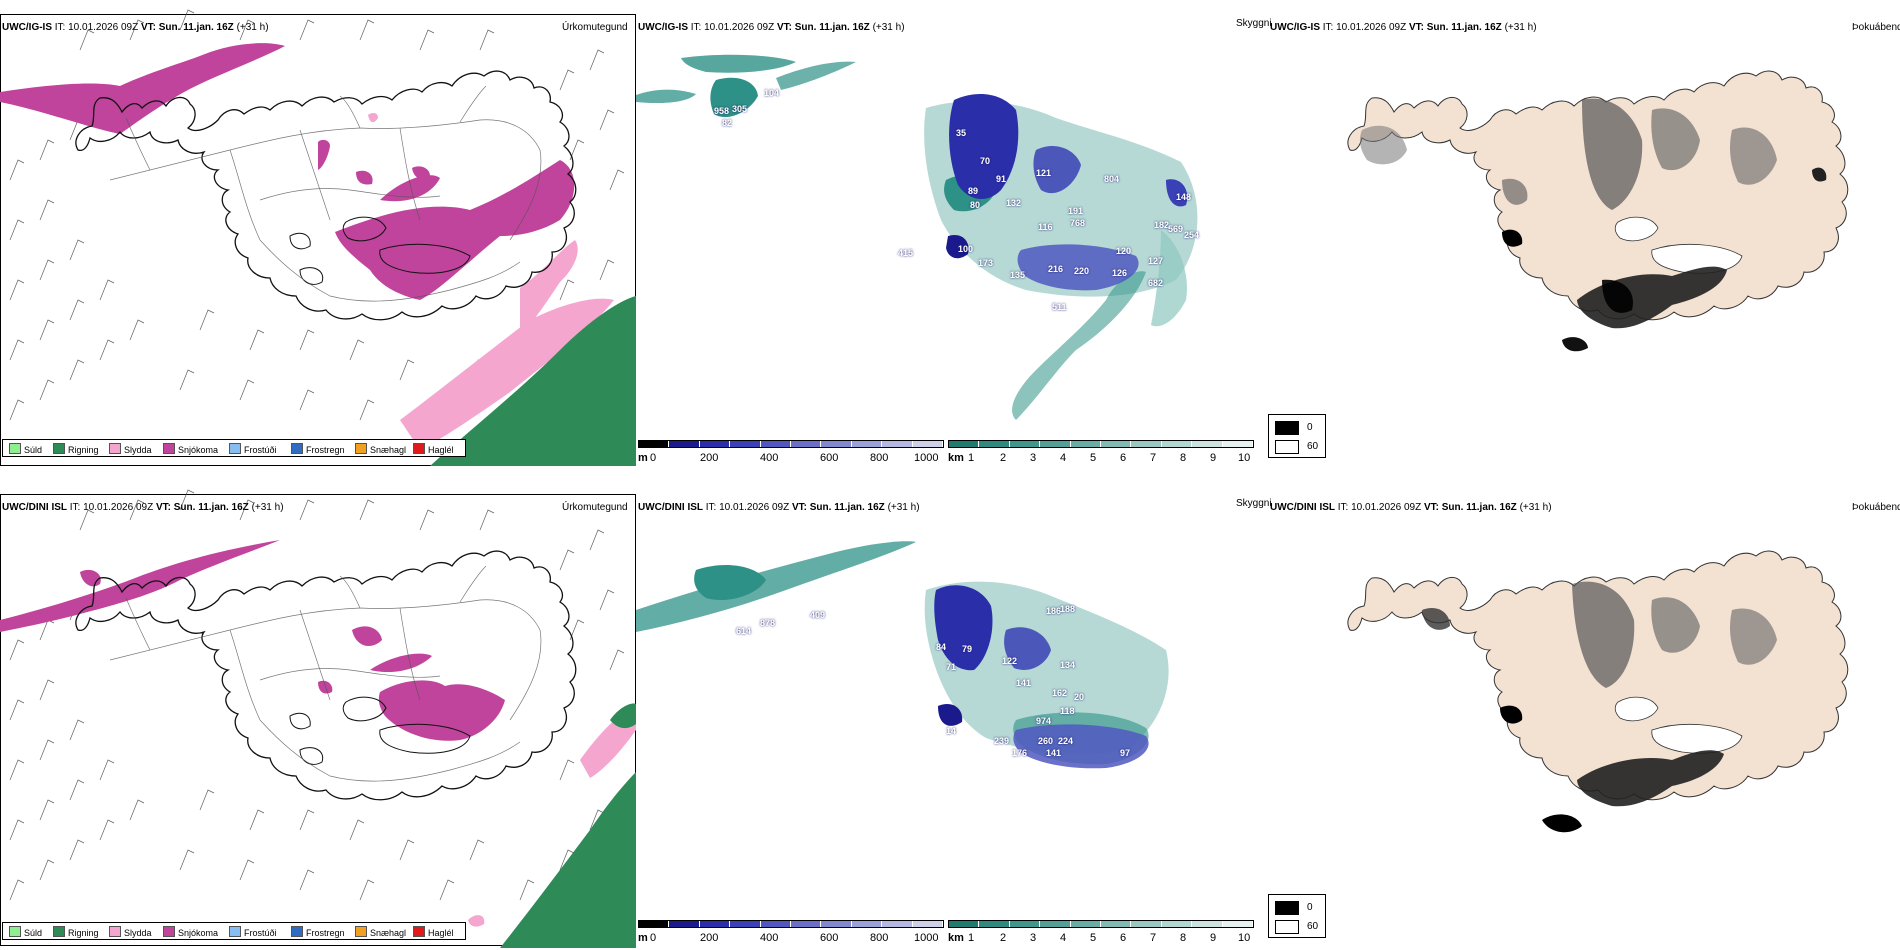  I want to click on cloud-base-label: 768, so click(1078, 223).